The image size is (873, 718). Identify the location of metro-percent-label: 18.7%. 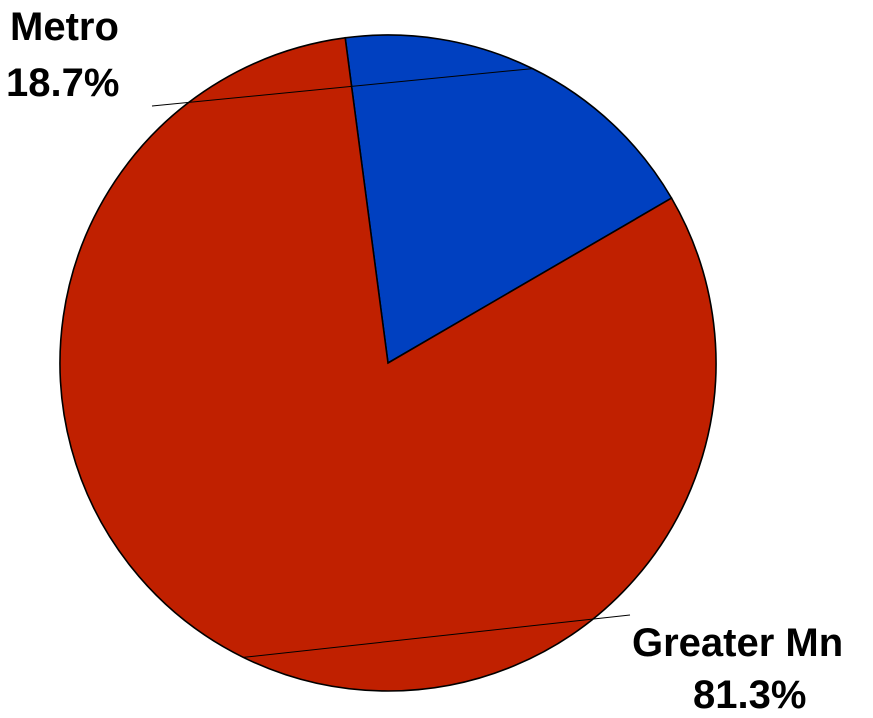
(62, 83).